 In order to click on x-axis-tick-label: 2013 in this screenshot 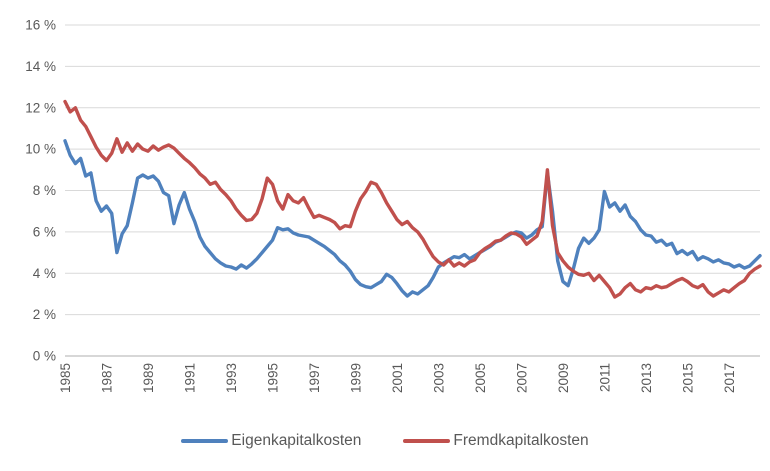, I will do `click(646, 378)`.